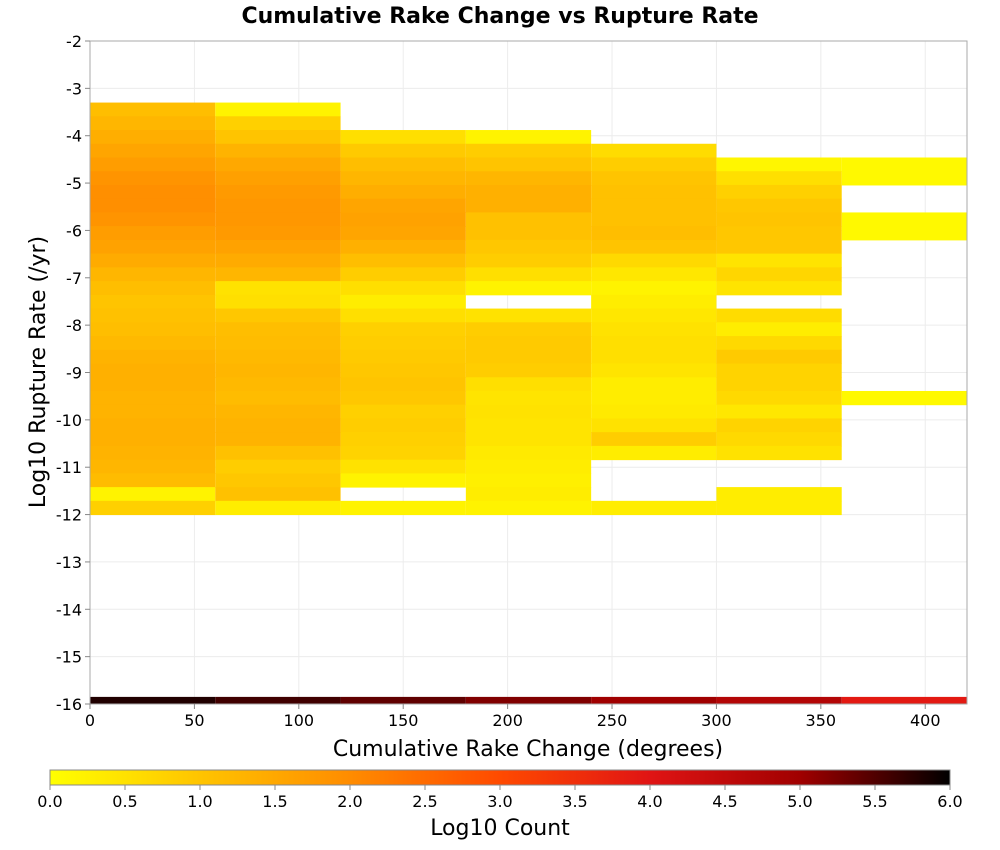 The image size is (1000, 850). What do you see at coordinates (500, 777) in the screenshot?
I see `colorbar` at bounding box center [500, 777].